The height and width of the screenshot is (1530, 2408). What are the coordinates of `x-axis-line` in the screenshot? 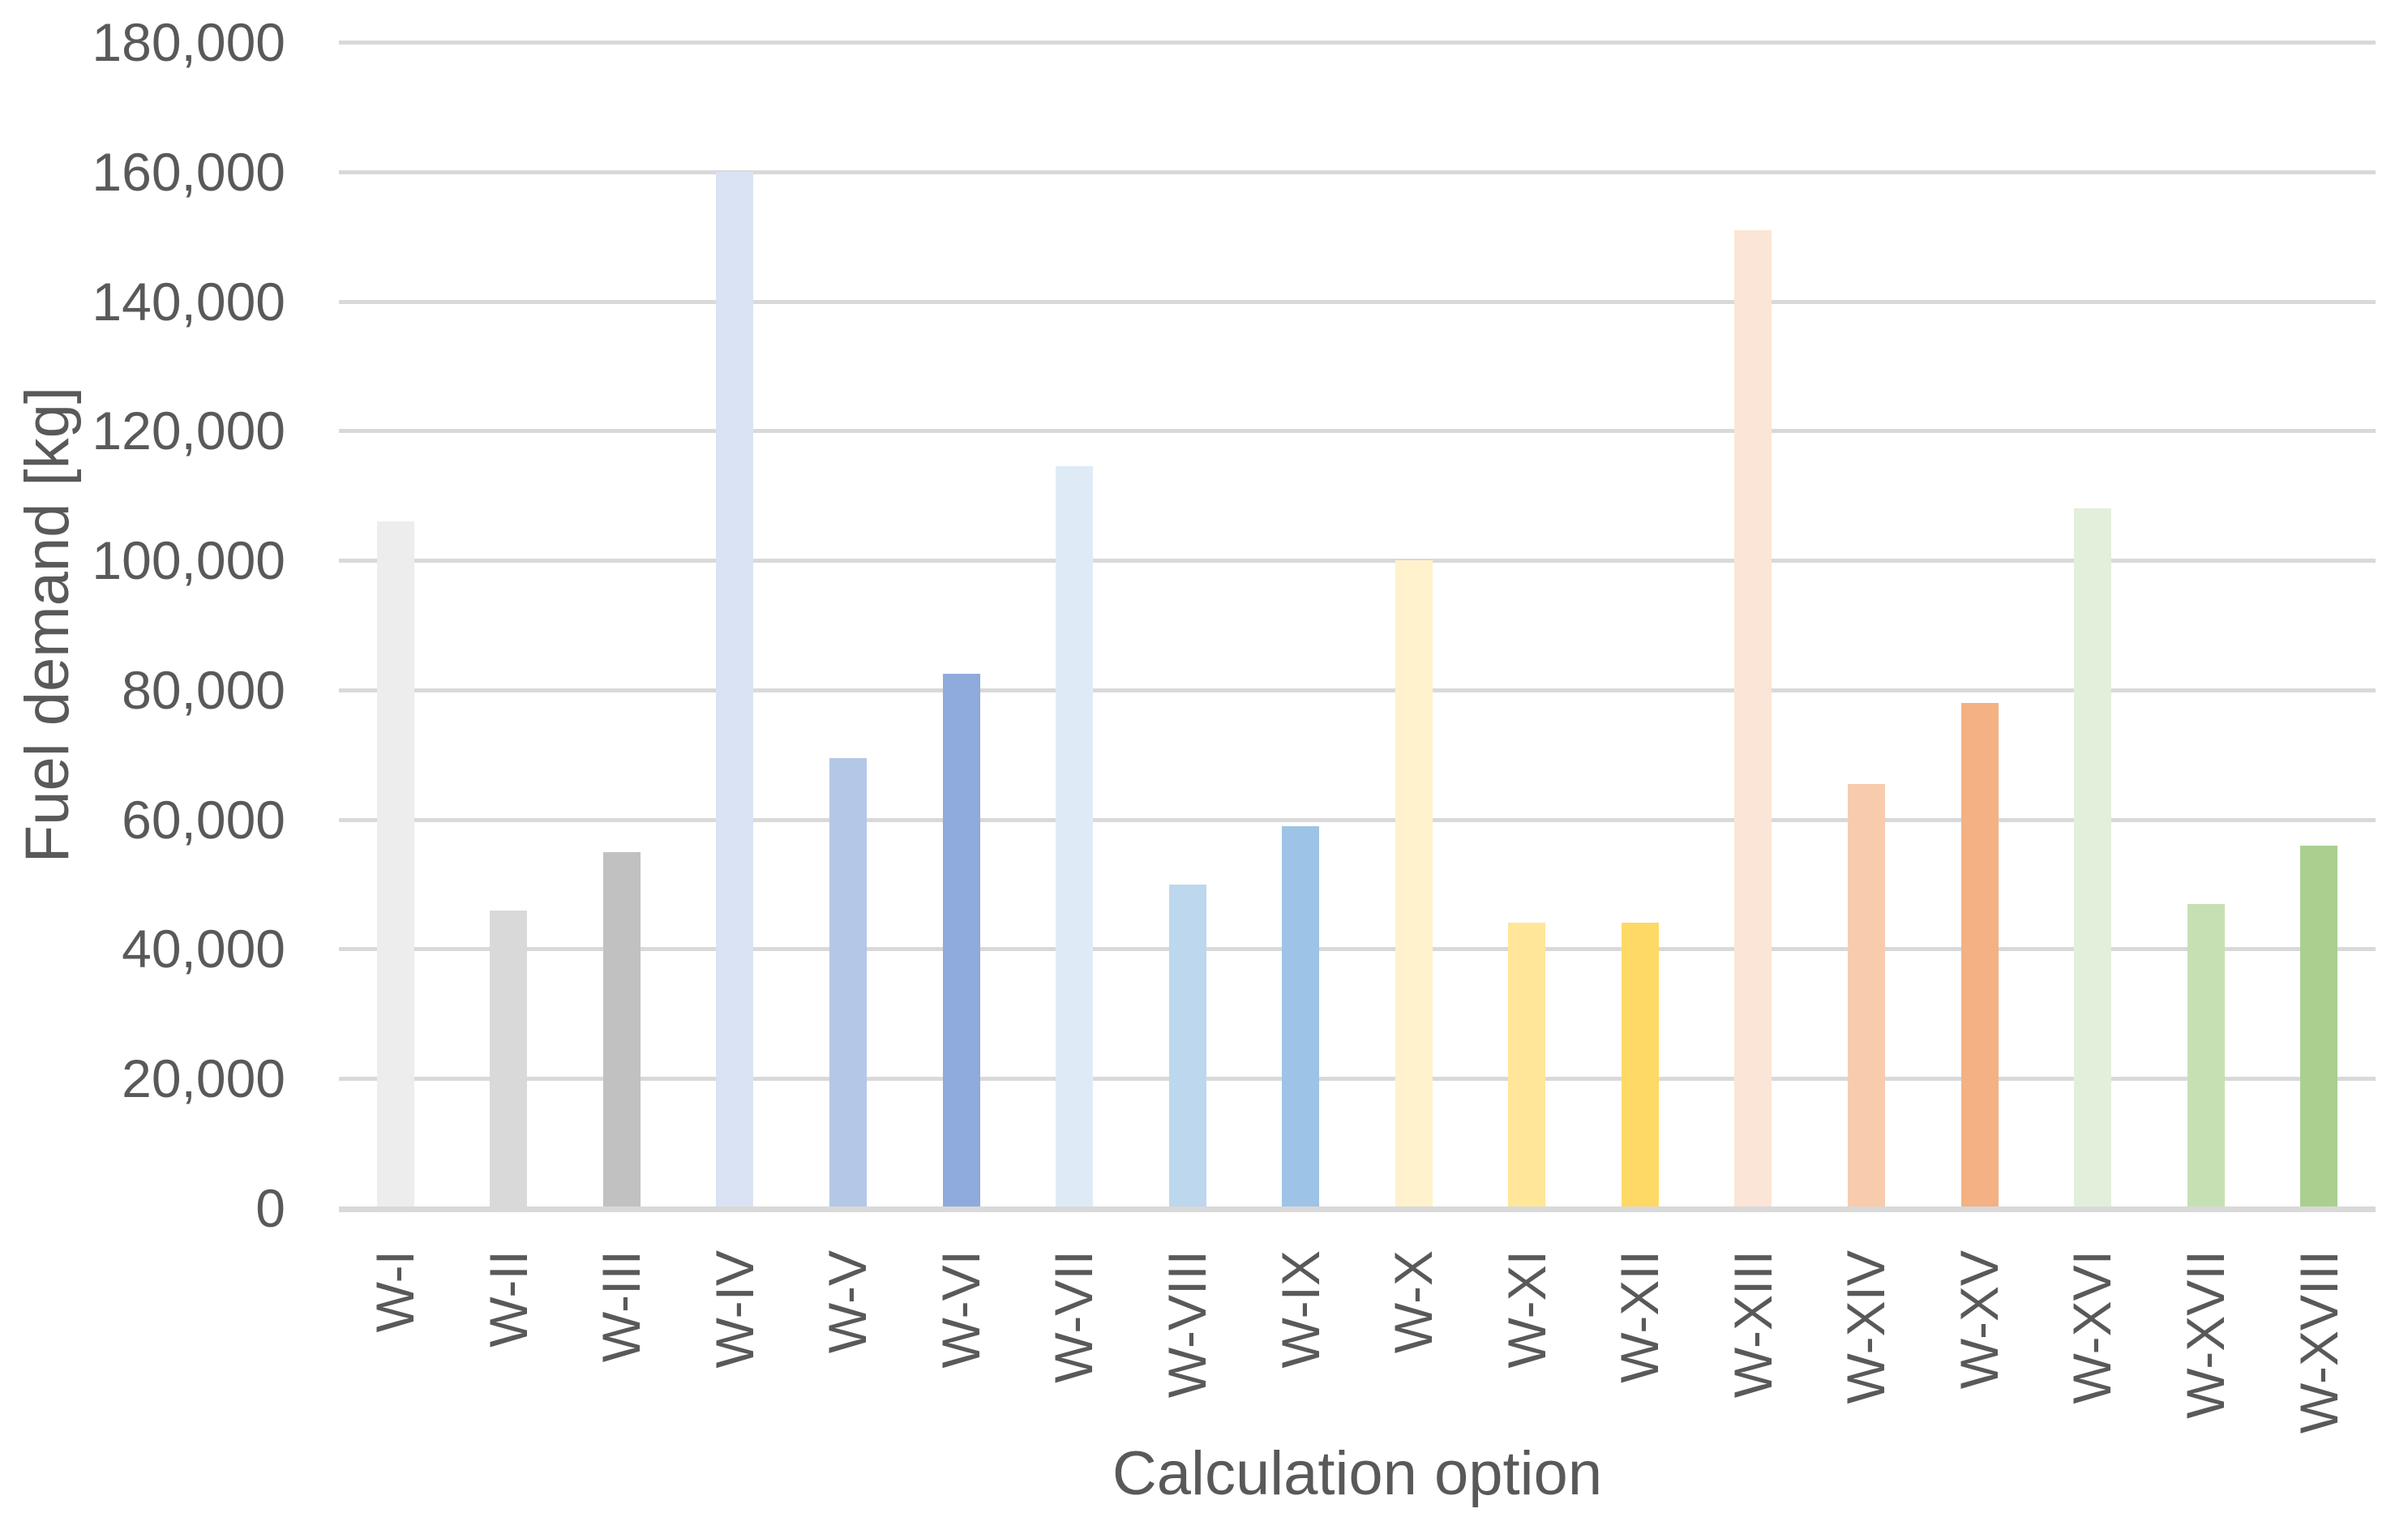 It's located at (1357, 1209).